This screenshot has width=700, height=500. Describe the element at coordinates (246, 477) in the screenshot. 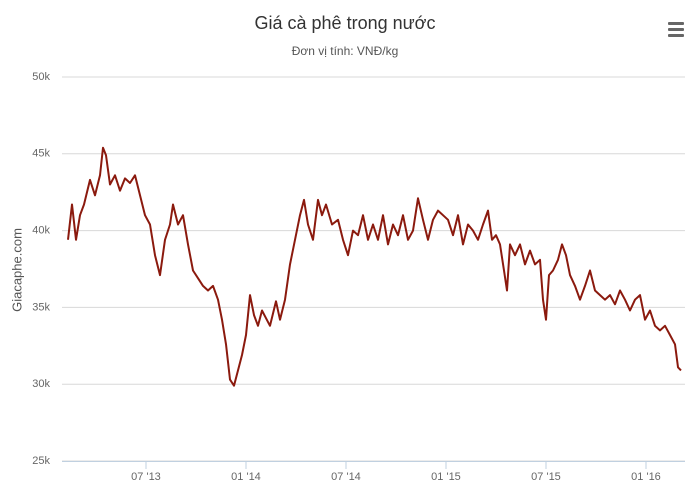

I see `x-tick-label: 01 '14` at that location.